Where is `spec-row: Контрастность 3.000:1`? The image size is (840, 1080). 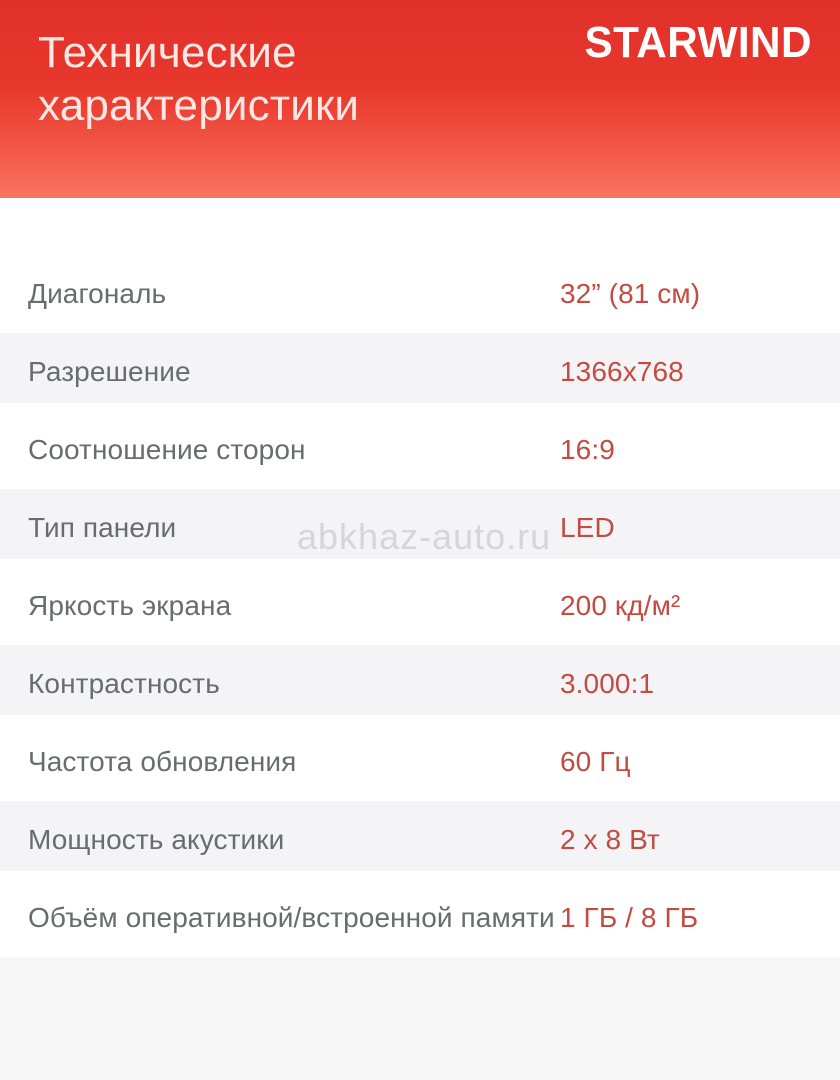 spec-row: Контрастность 3.000:1 is located at coordinates (420, 684).